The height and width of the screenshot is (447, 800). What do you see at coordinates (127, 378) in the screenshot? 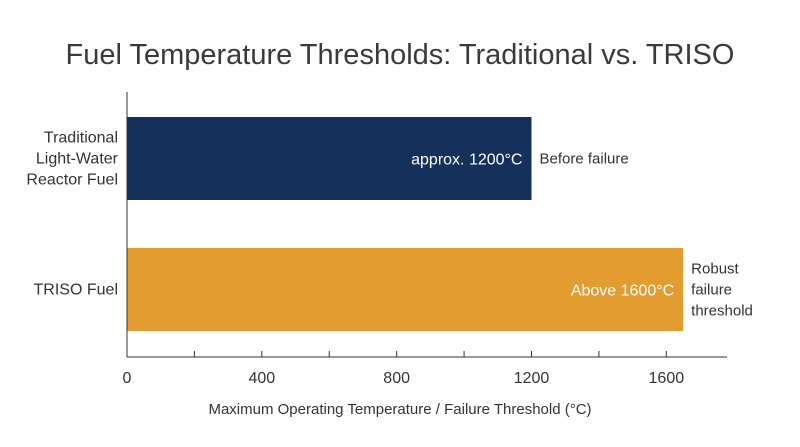
I see `x-tick-label: 0` at bounding box center [127, 378].